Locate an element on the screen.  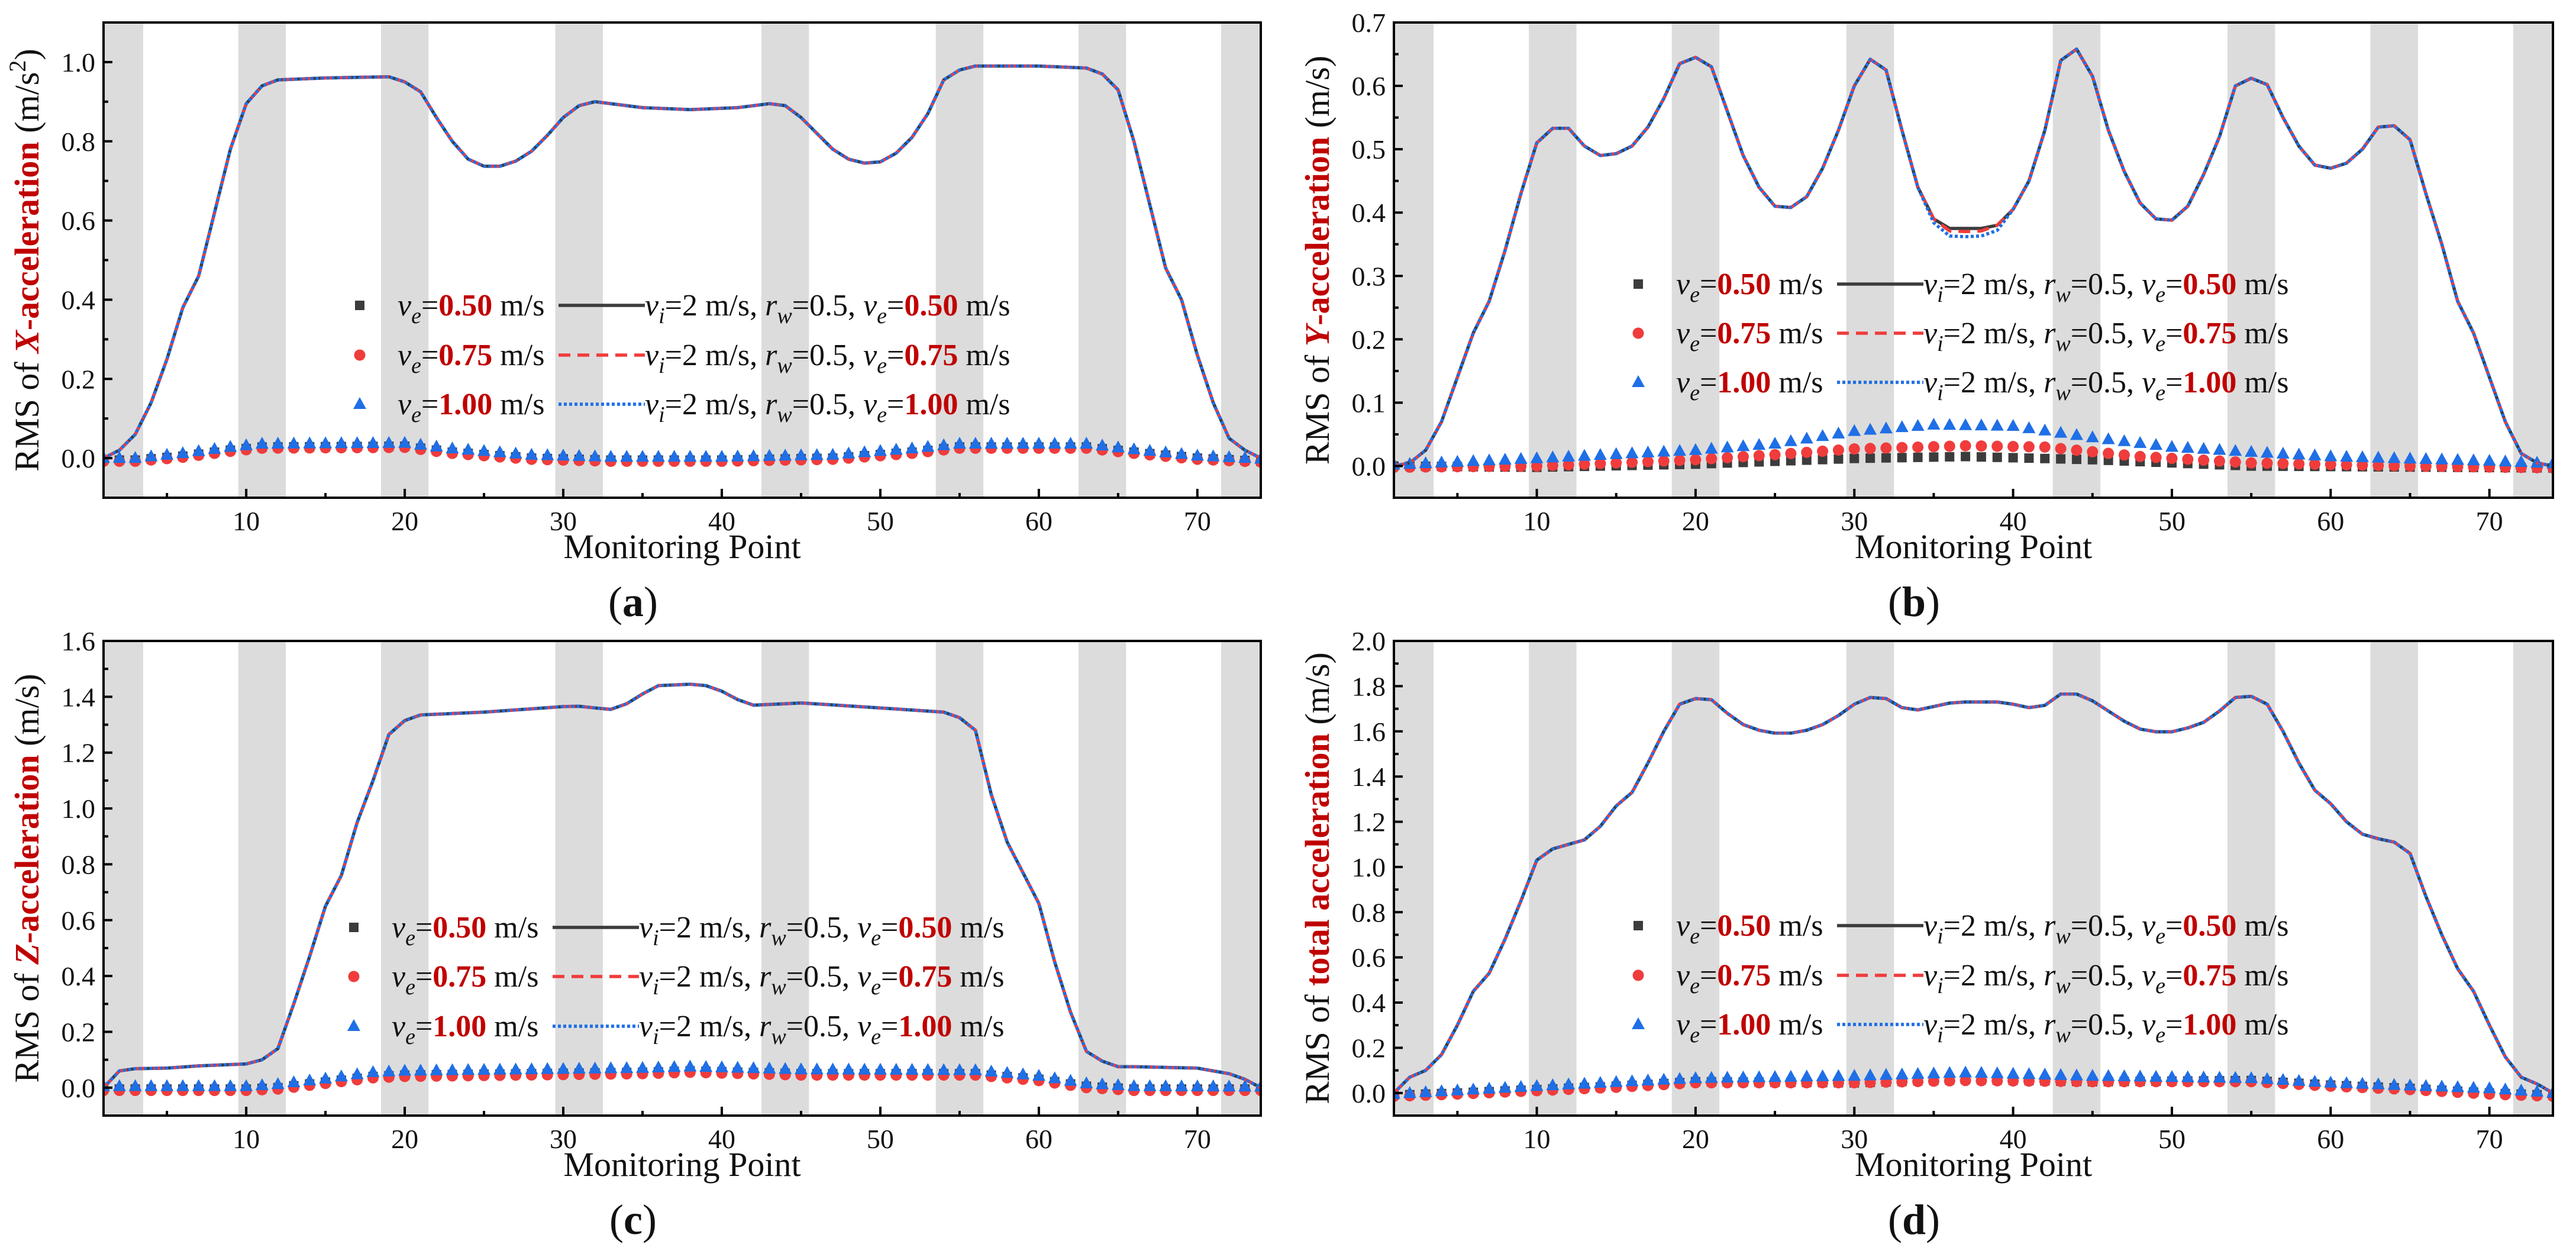
legend-line-label-part: w is located at coordinates (2063, 343).